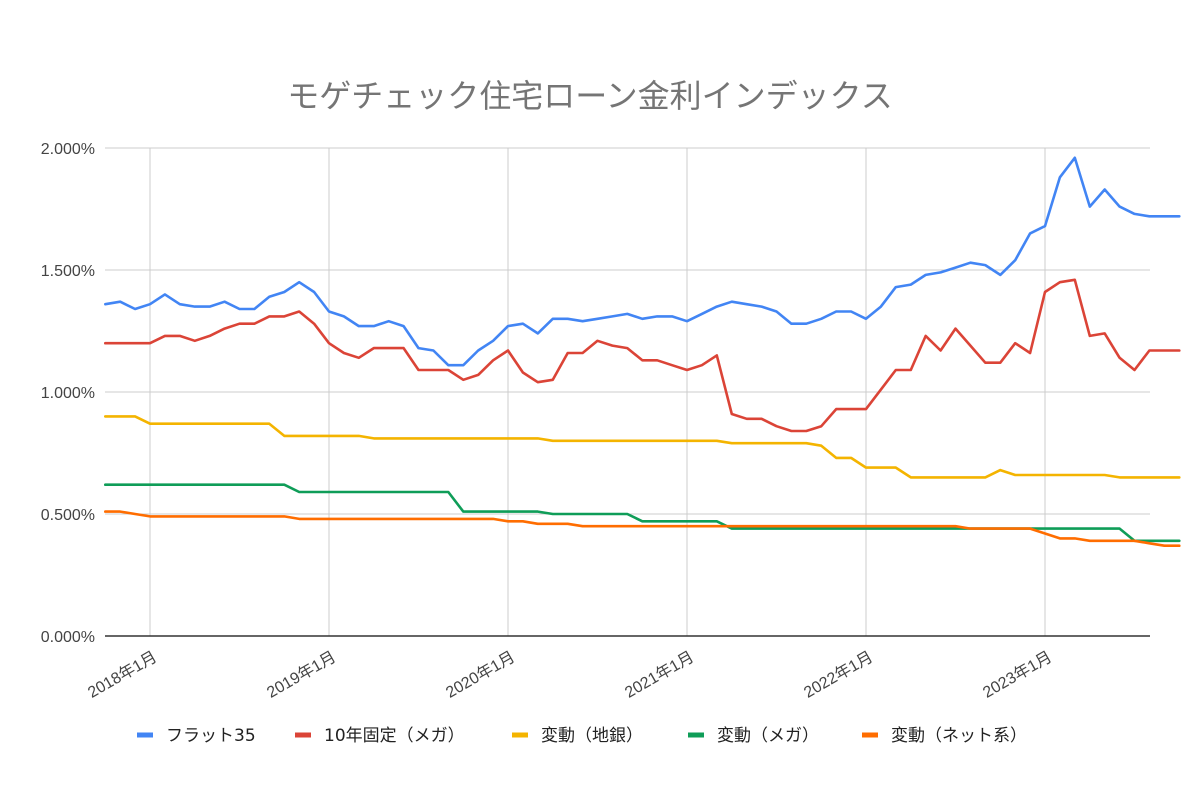 The image size is (1200, 801). What do you see at coordinates (838, 675) in the screenshot?
I see `x-tick-label: 2022年1月` at bounding box center [838, 675].